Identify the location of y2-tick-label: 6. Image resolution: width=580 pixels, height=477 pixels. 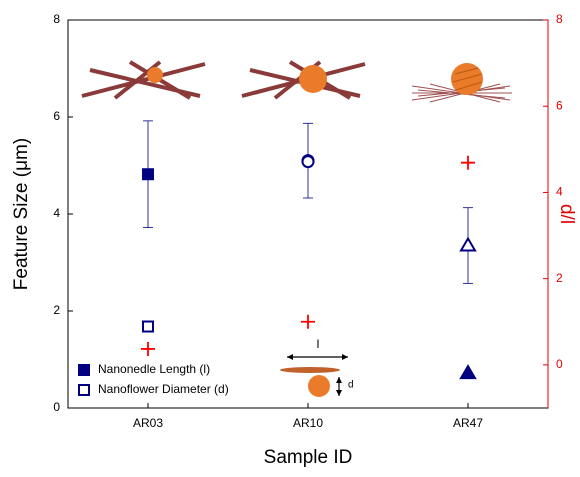
(559, 105).